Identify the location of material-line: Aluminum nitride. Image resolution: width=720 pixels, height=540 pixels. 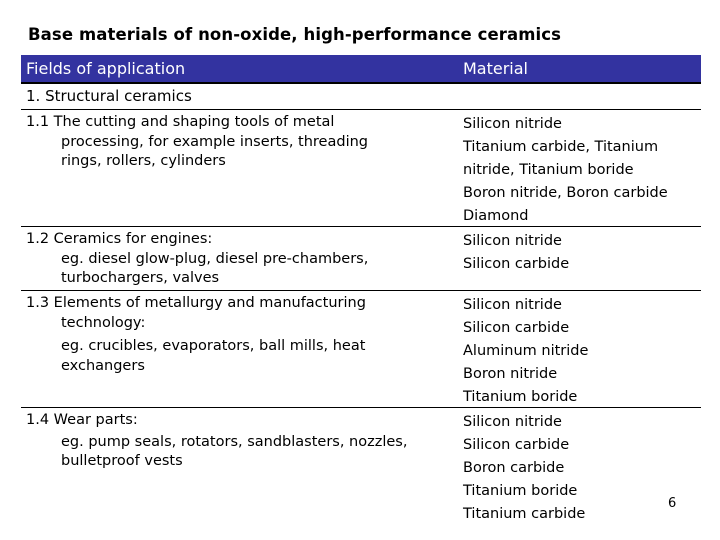
(526, 351).